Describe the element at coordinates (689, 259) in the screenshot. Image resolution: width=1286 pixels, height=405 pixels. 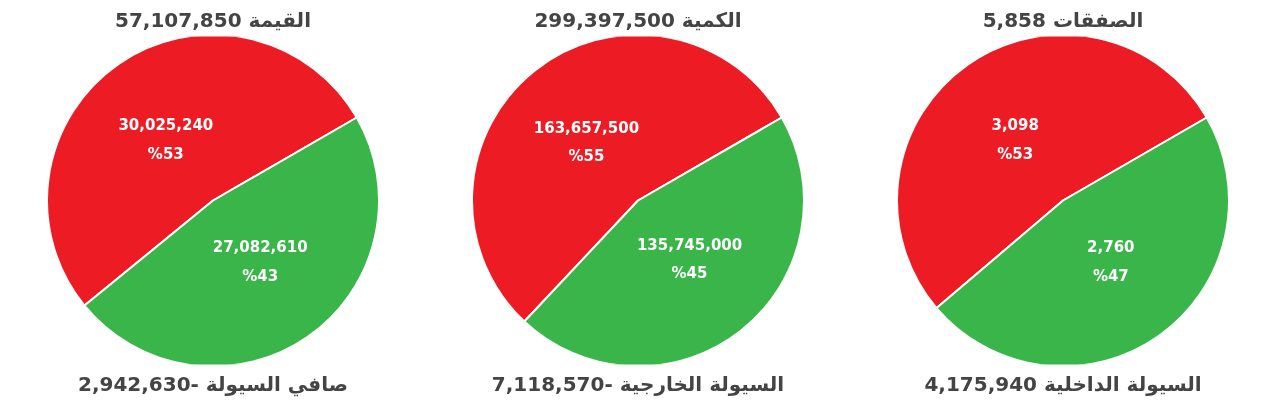
I see `data-label: 135,745,000 %45` at that location.